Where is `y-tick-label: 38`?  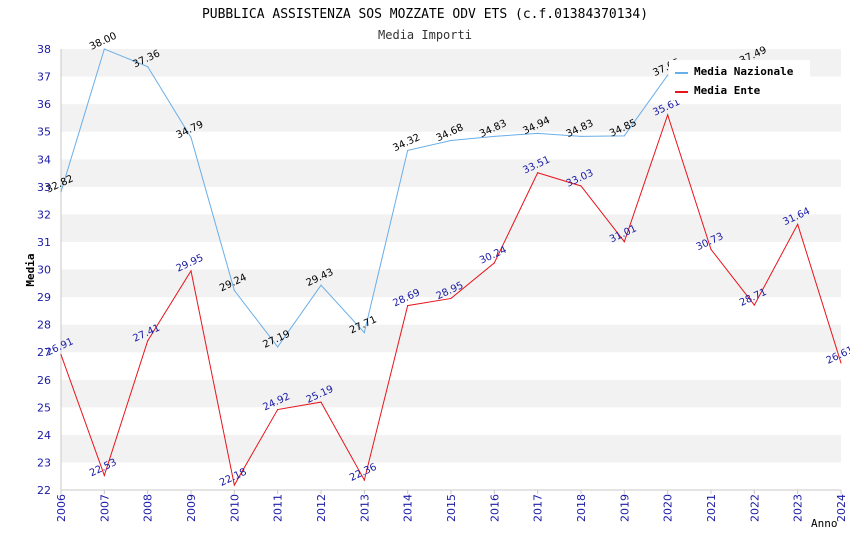
y-tick-label: 38 is located at coordinates (44, 49).